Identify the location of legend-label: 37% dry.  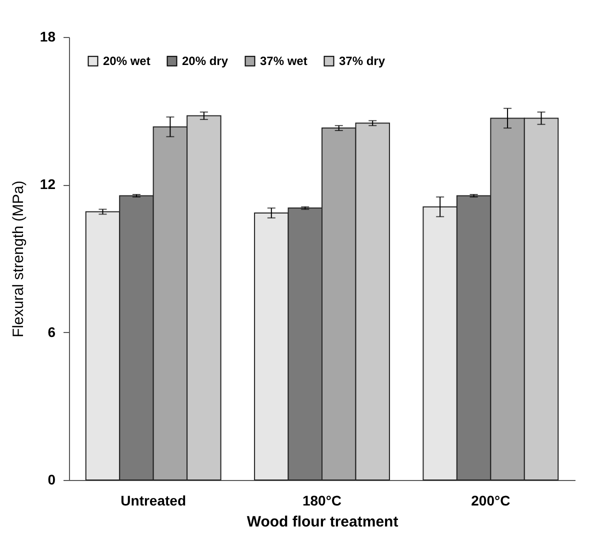
(362, 61).